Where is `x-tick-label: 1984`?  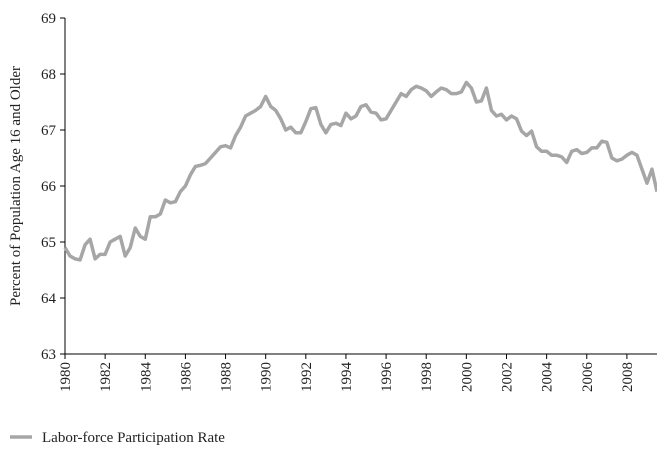
x-tick-label: 1984 is located at coordinates (146, 377).